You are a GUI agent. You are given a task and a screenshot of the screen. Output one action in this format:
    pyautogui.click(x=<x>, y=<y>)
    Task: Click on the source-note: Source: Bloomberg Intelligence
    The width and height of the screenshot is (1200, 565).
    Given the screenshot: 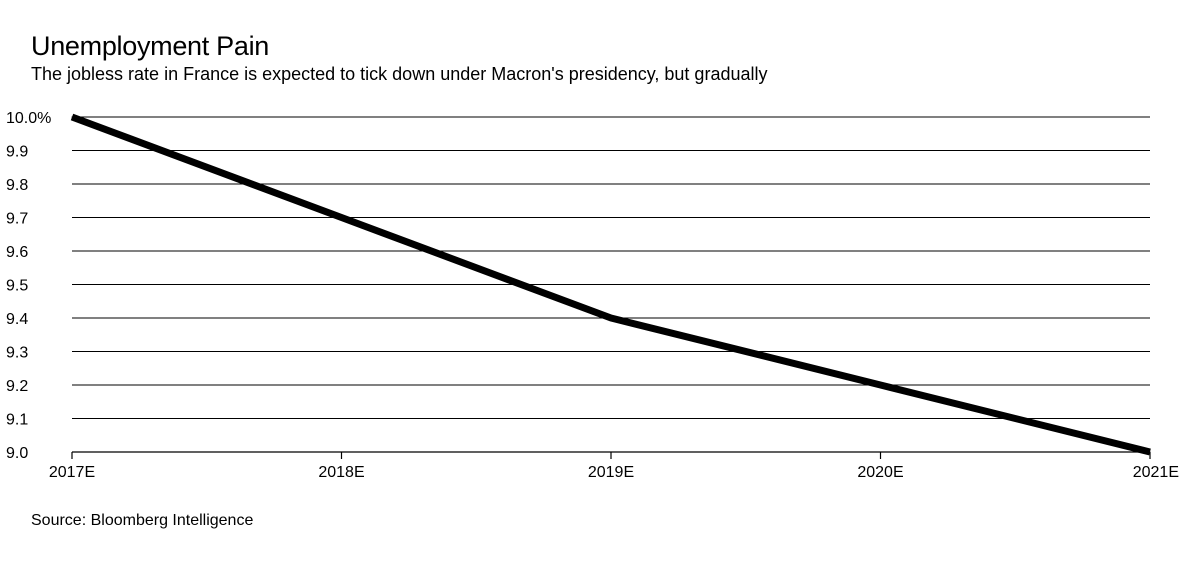 What is the action you would take?
    pyautogui.click(x=142, y=520)
    